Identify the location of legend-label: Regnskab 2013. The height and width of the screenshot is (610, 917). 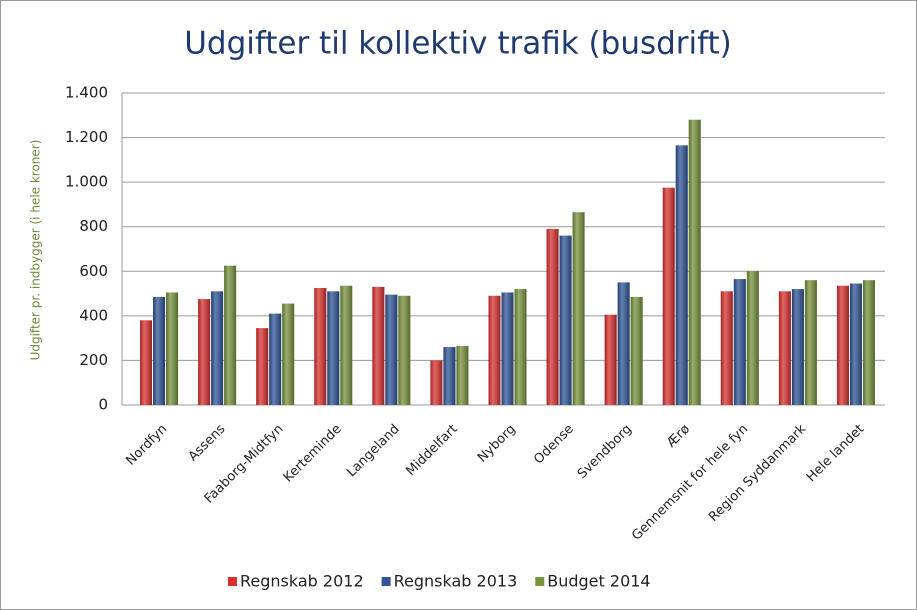
(456, 581).